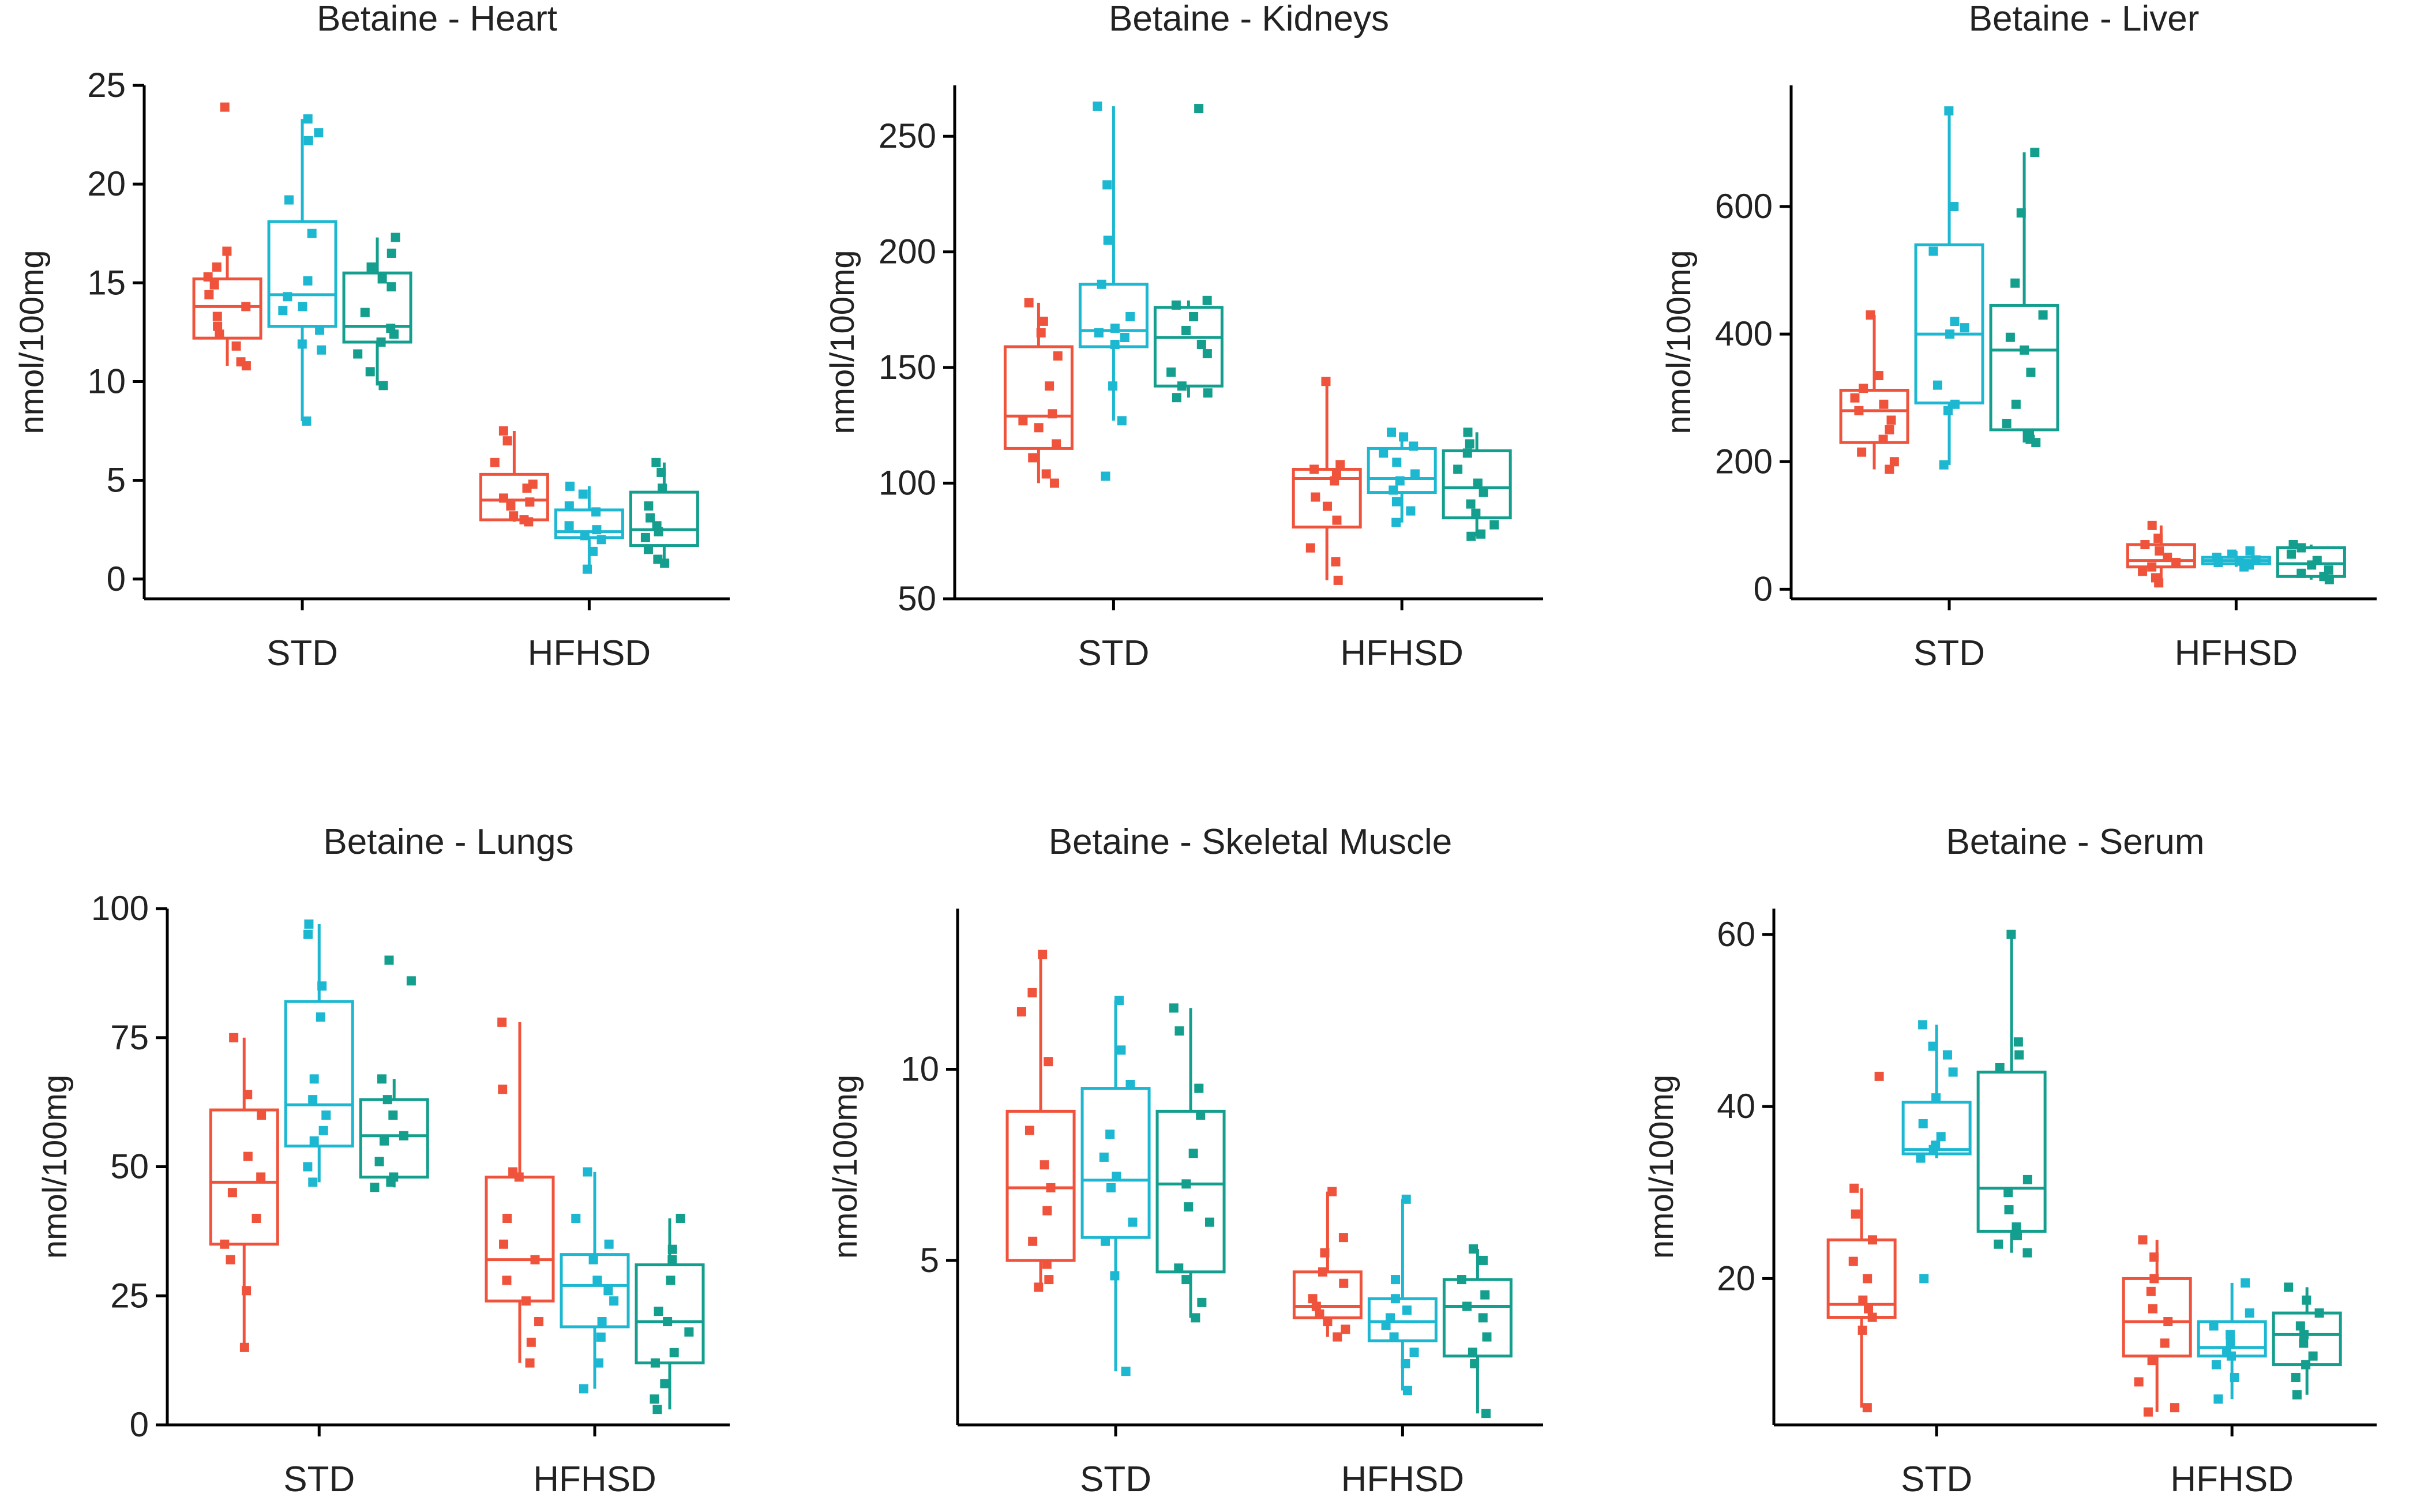 The image size is (2413, 1512). I want to click on y-tick-label: 50, so click(129, 1166).